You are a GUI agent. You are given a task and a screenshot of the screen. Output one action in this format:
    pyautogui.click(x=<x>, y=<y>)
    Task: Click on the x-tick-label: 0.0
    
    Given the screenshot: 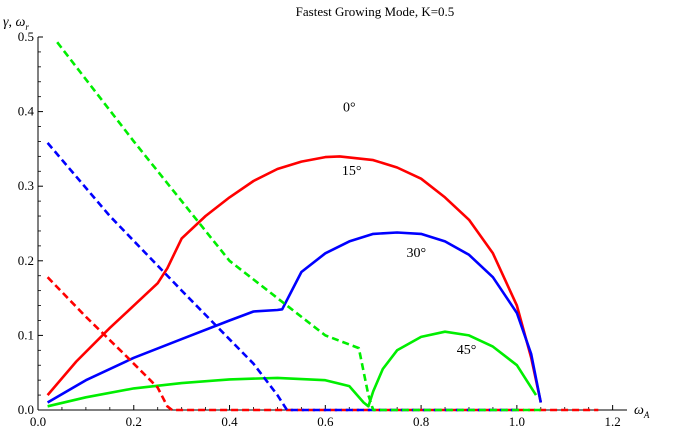 What is the action you would take?
    pyautogui.click(x=38, y=421)
    